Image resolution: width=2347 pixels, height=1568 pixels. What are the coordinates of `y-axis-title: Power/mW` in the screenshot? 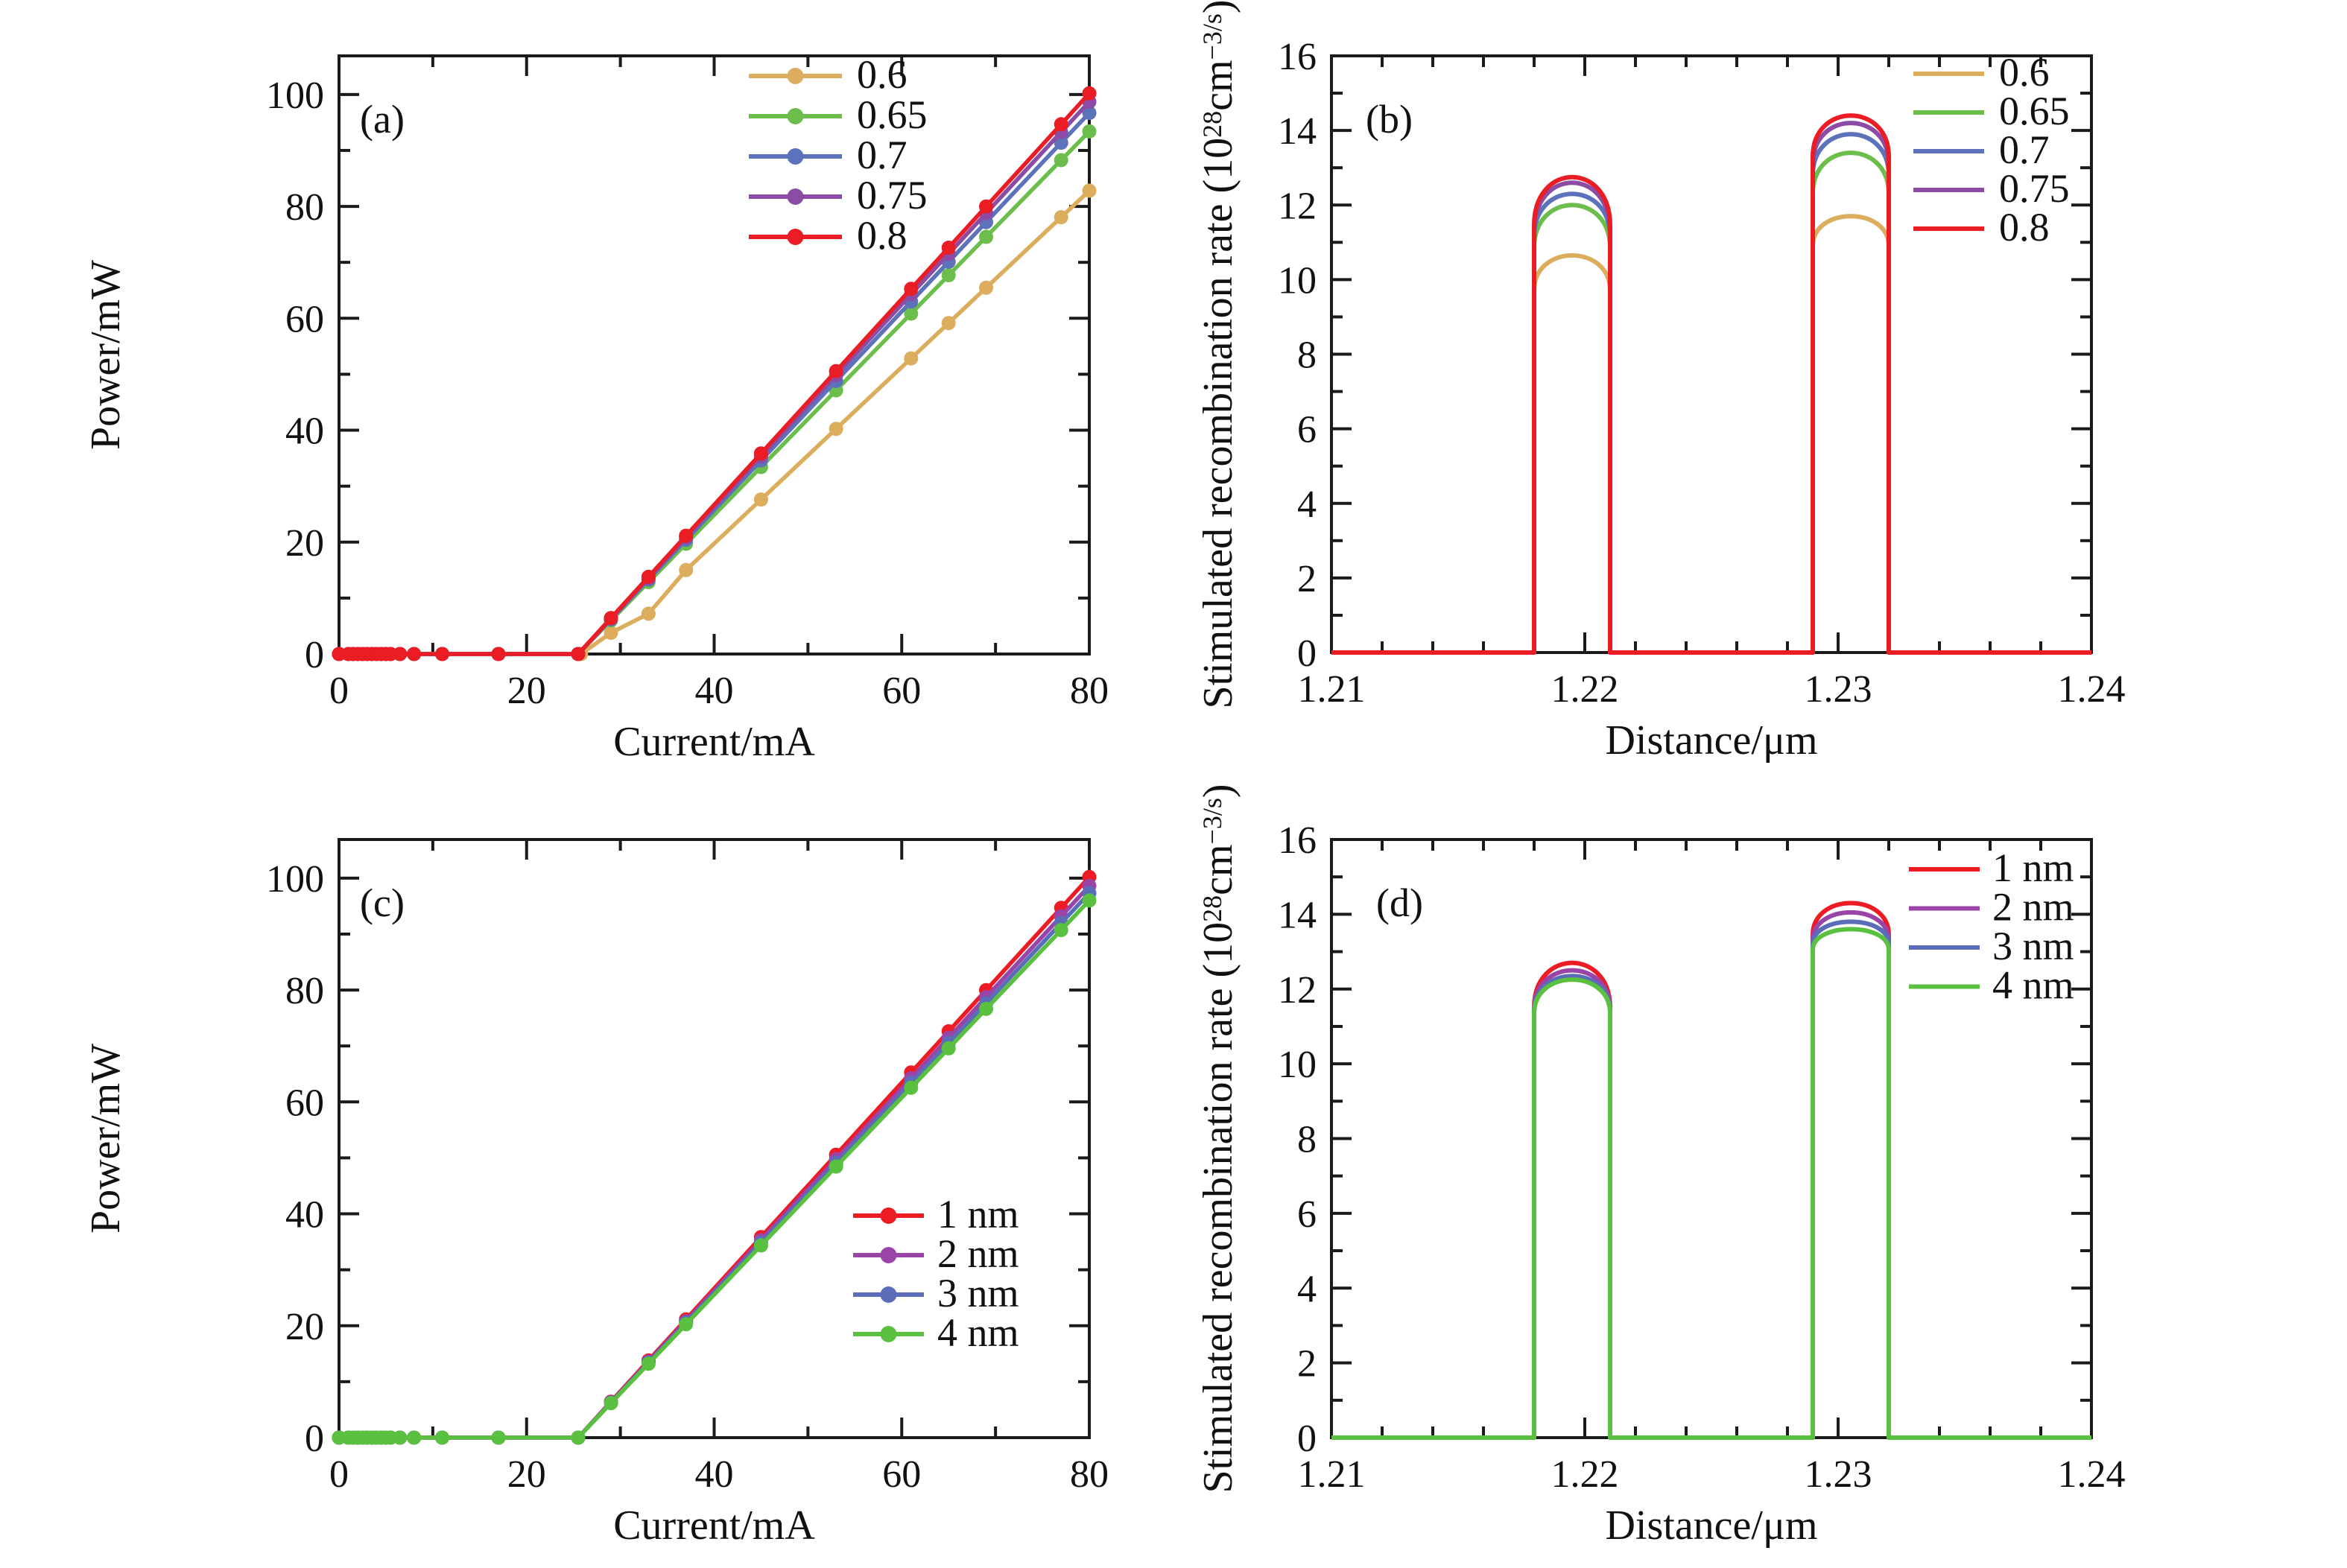 It's located at (106, 355).